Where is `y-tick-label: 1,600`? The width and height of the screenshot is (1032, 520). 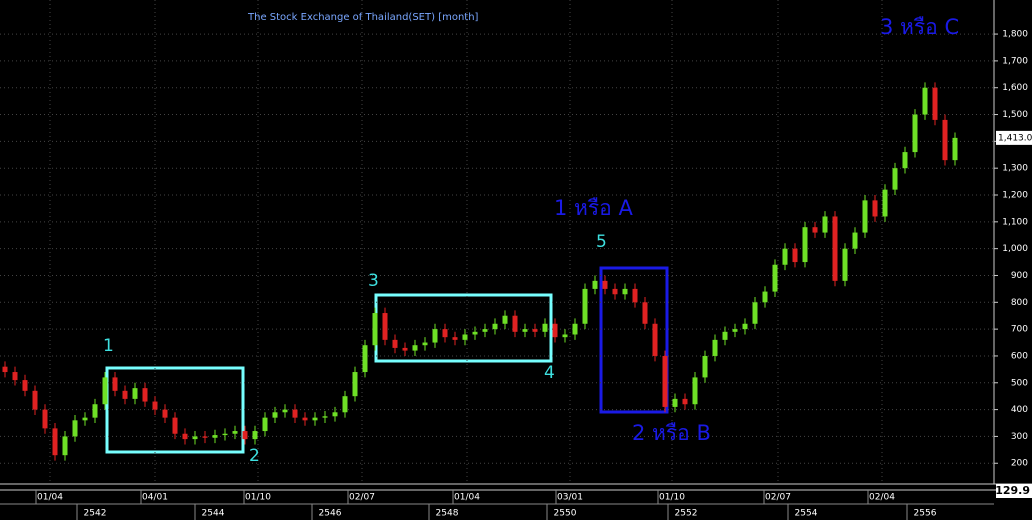
y-tick-label: 1,600 is located at coordinates (1015, 88).